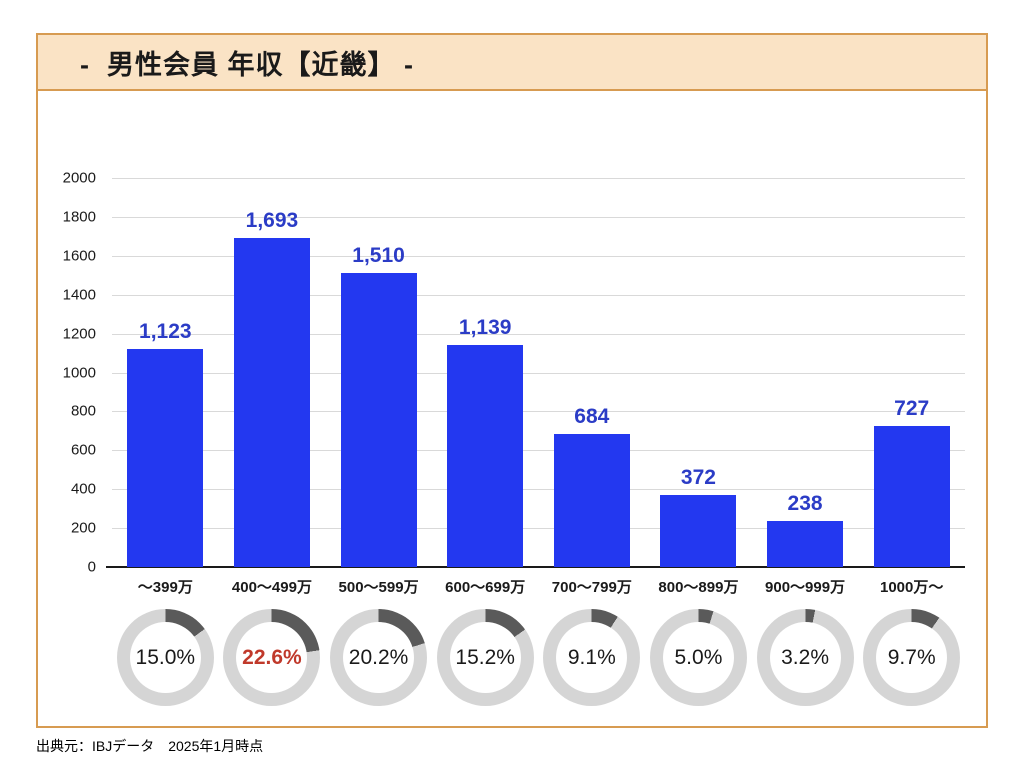  I want to click on x-axis-category-label: 600～699万, so click(485, 587).